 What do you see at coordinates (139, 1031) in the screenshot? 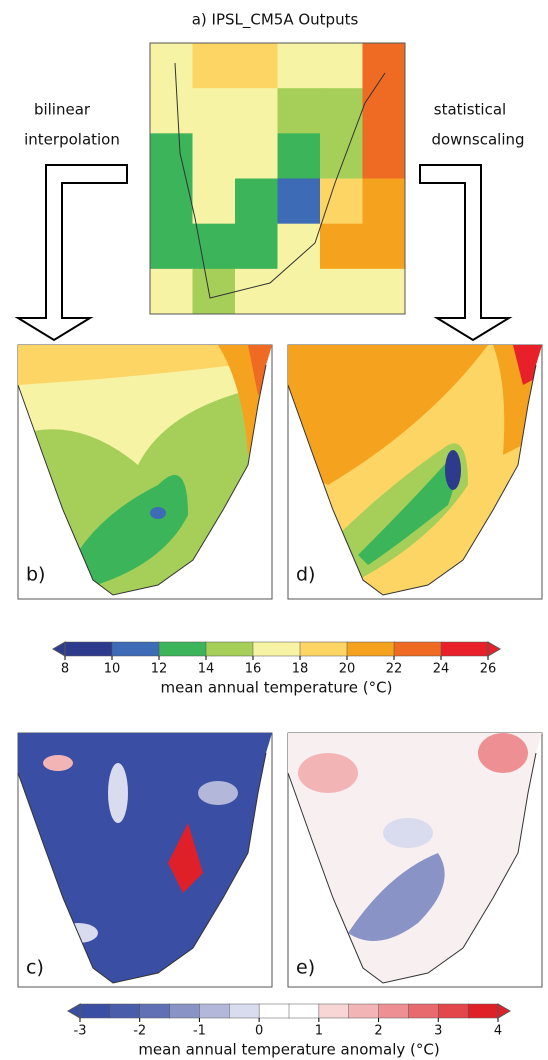
I see `colorbar-tick-label: -2` at bounding box center [139, 1031].